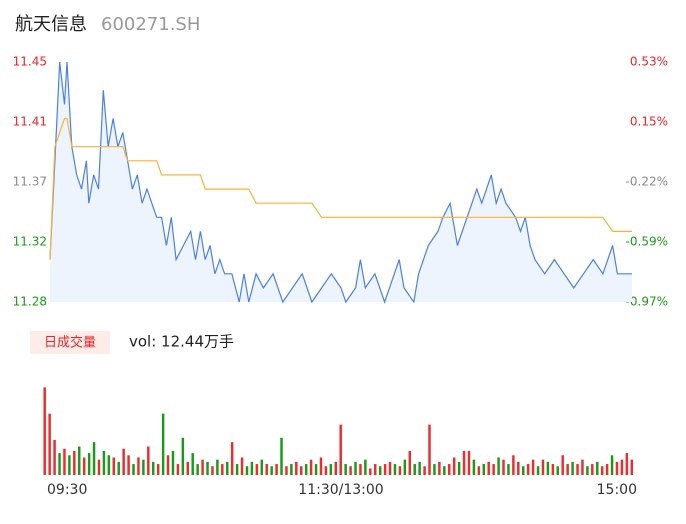 The width and height of the screenshot is (686, 524). What do you see at coordinates (67, 490) in the screenshot?
I see `x-tick-label: 09:30` at bounding box center [67, 490].